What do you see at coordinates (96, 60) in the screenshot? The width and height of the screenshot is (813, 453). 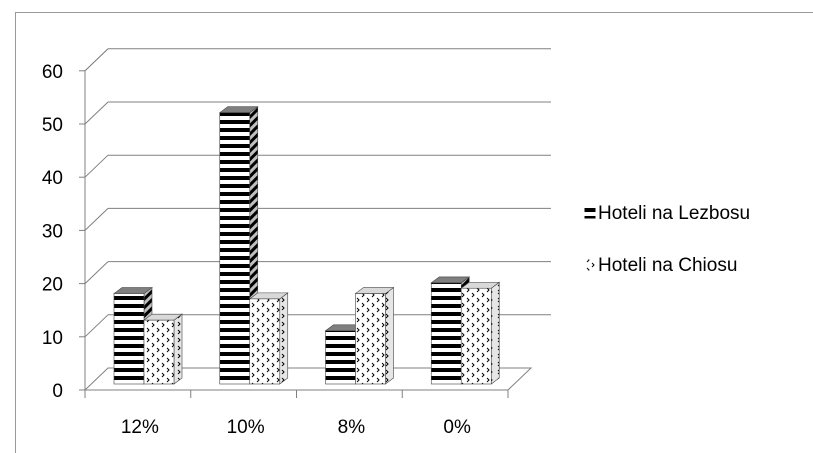 I see `y-axis-top` at bounding box center [96, 60].